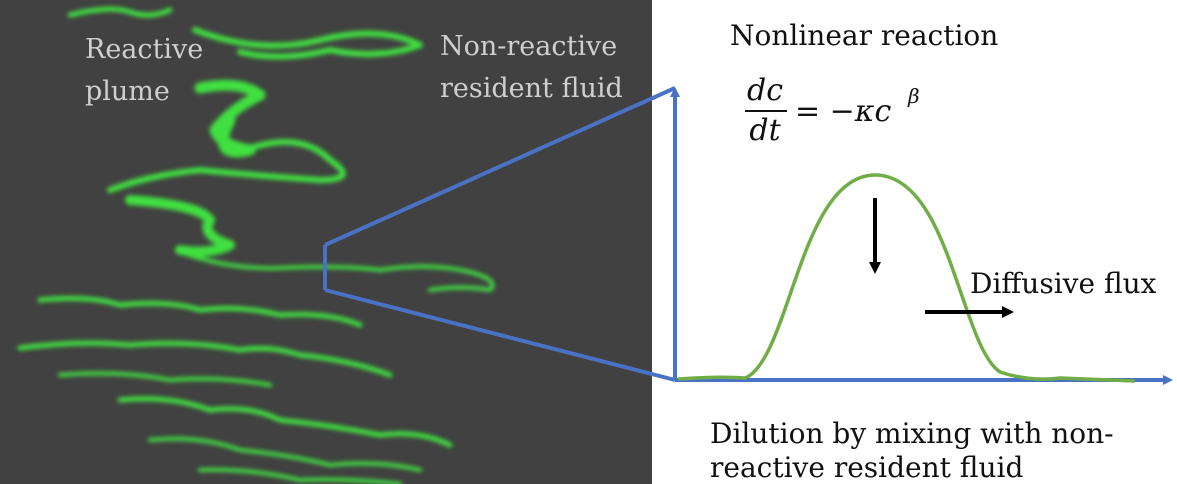 This screenshot has width=1177, height=484. Describe the element at coordinates (528, 46) in the screenshot. I see `resident-label: Non-reactive` at that location.